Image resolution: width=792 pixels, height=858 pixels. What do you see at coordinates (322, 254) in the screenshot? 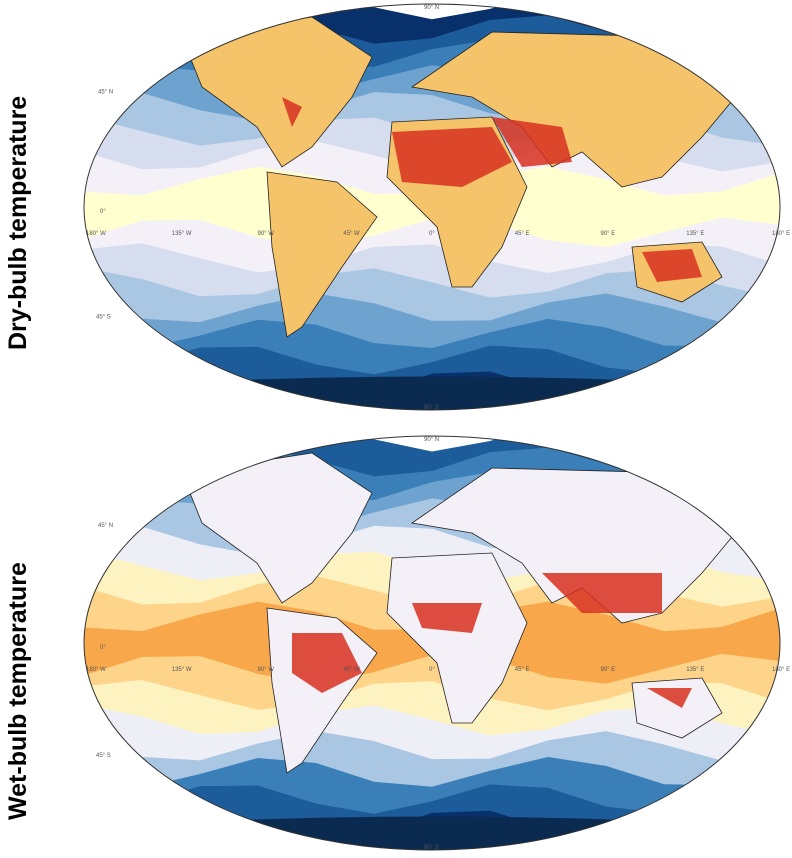
I see `south-america-landmass` at bounding box center [322, 254].